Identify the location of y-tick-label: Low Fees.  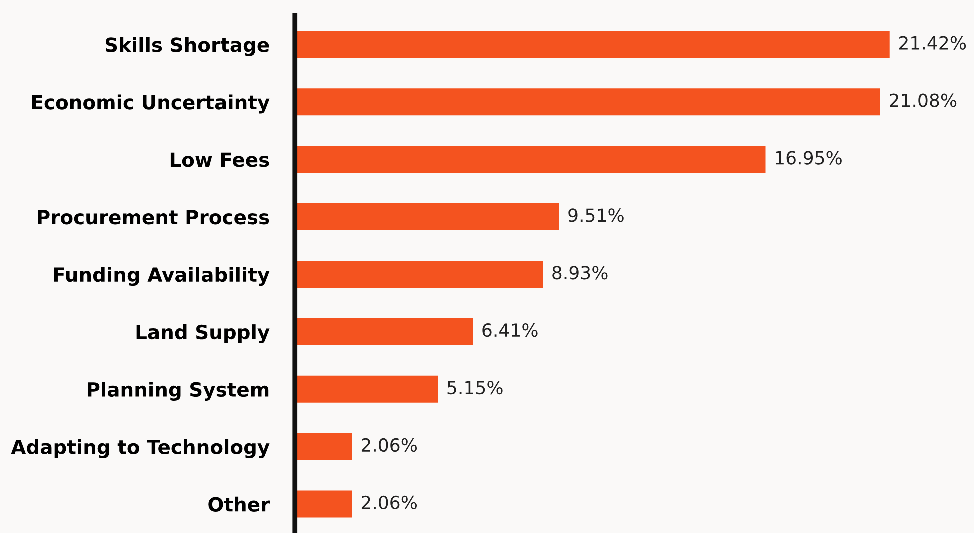
(220, 160).